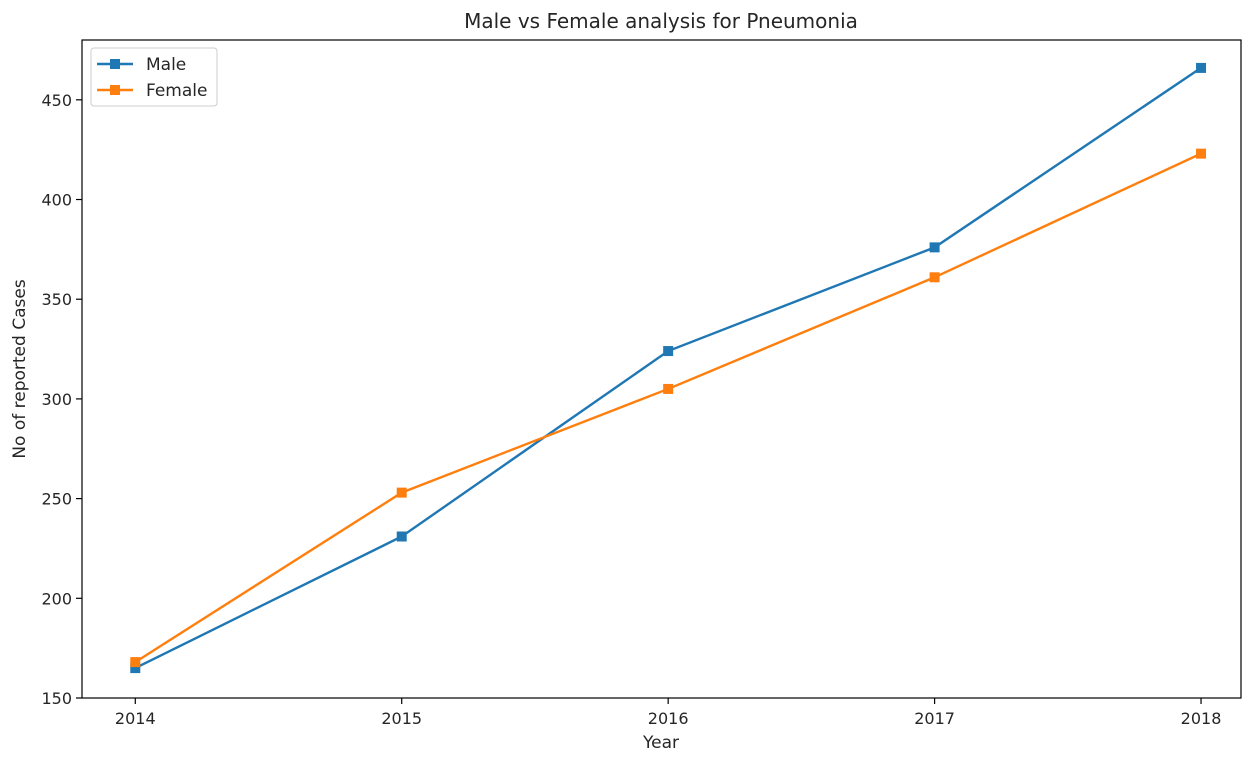  I want to click on legend-item-female: Female, so click(152, 91).